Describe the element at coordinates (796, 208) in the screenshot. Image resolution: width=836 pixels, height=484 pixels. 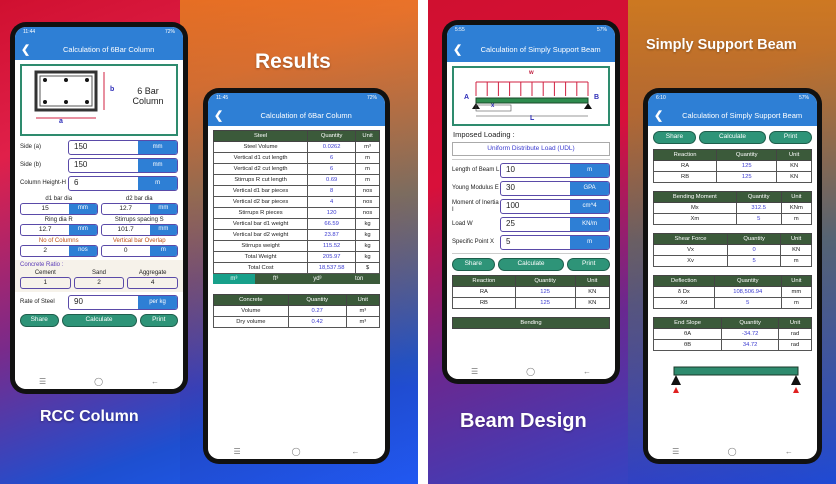
I see `row-unit: KNm` at that location.